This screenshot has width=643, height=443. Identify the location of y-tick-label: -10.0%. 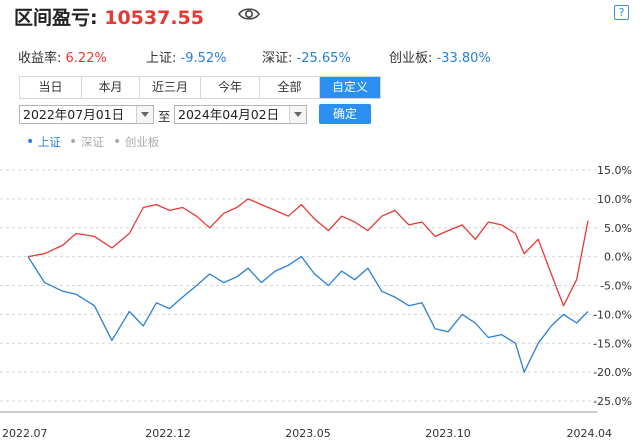
(612, 314).